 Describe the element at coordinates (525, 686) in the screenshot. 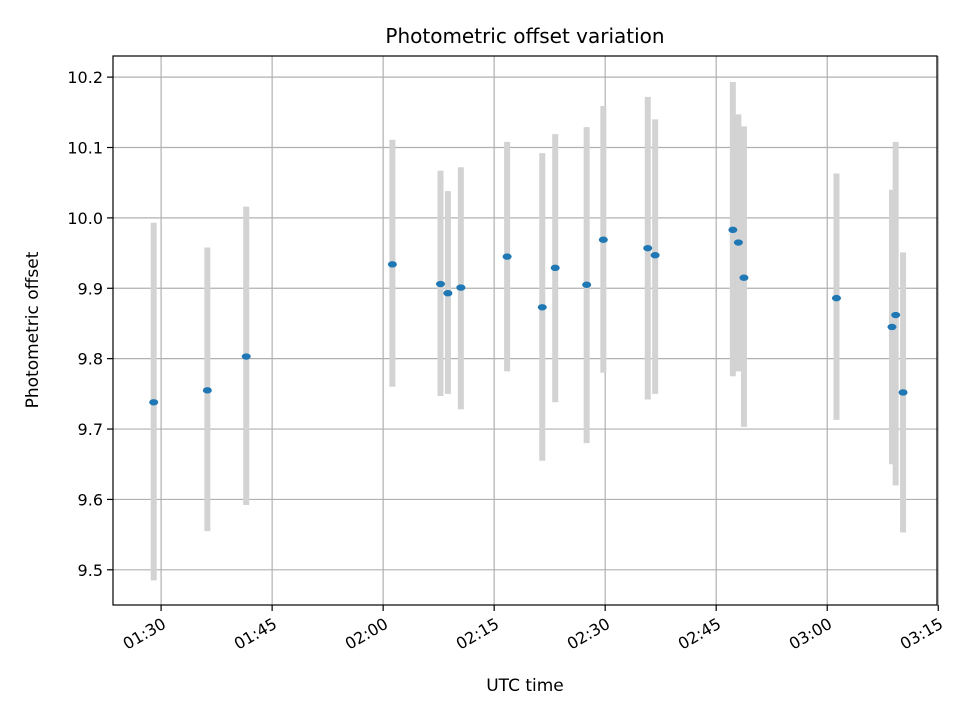

I see `x-axis-label: UTC time` at that location.